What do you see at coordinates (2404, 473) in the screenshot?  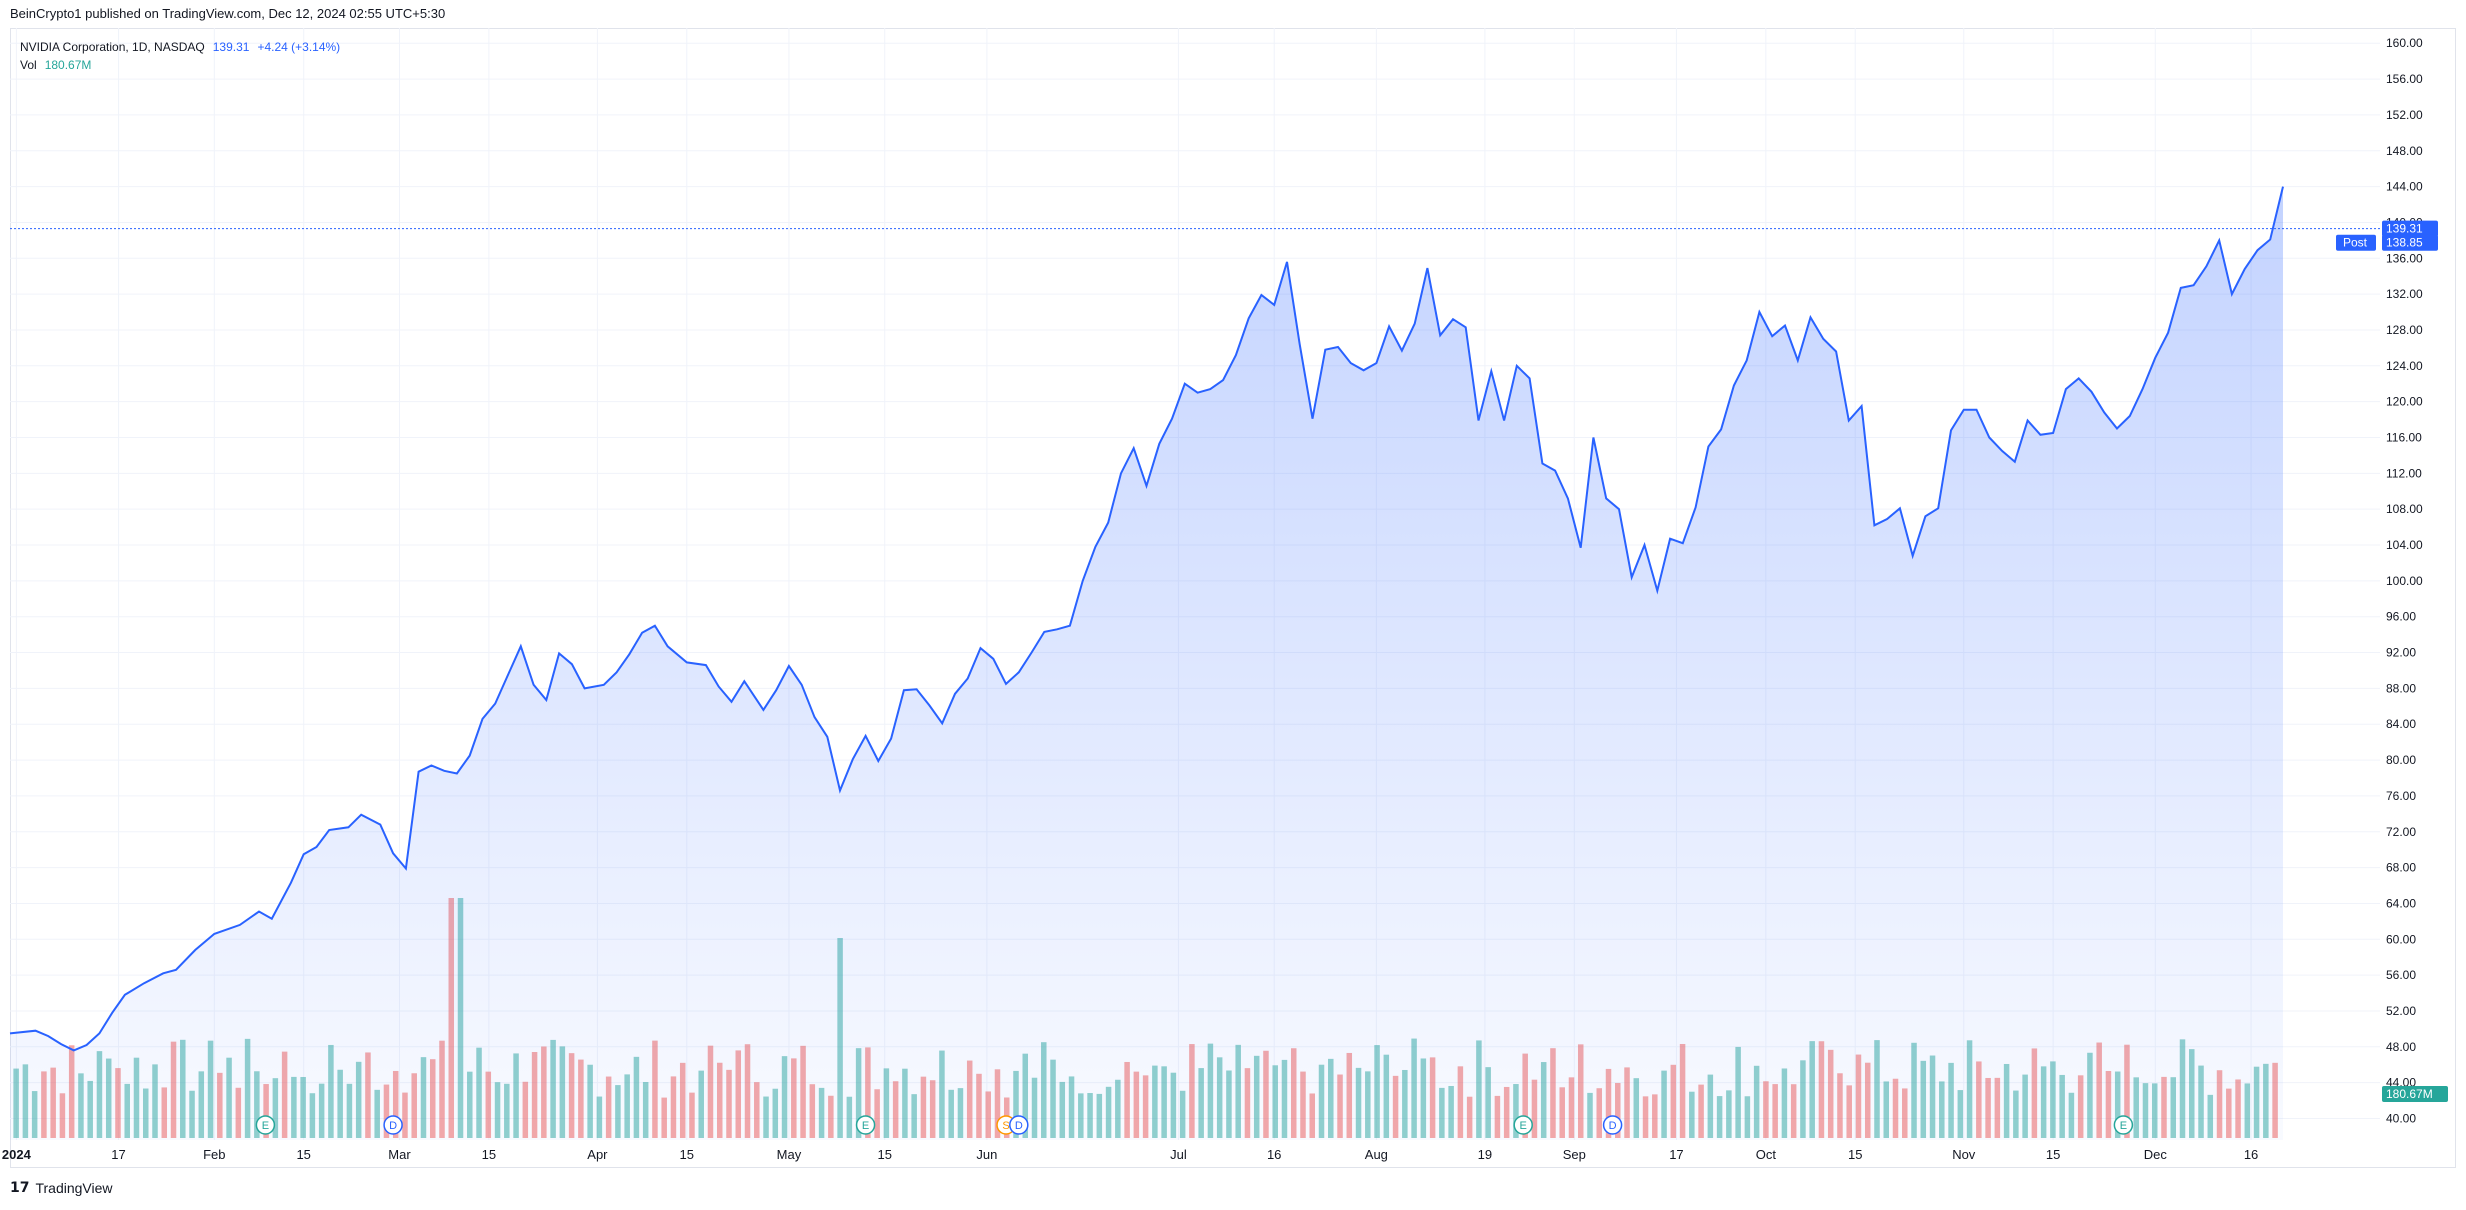 I see `y-tick-label: 112.00` at bounding box center [2404, 473].